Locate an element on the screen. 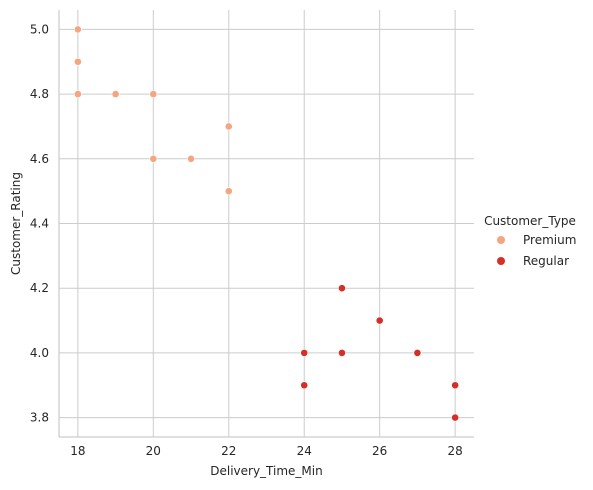  legend-title: Customer_Type is located at coordinates (530, 221).